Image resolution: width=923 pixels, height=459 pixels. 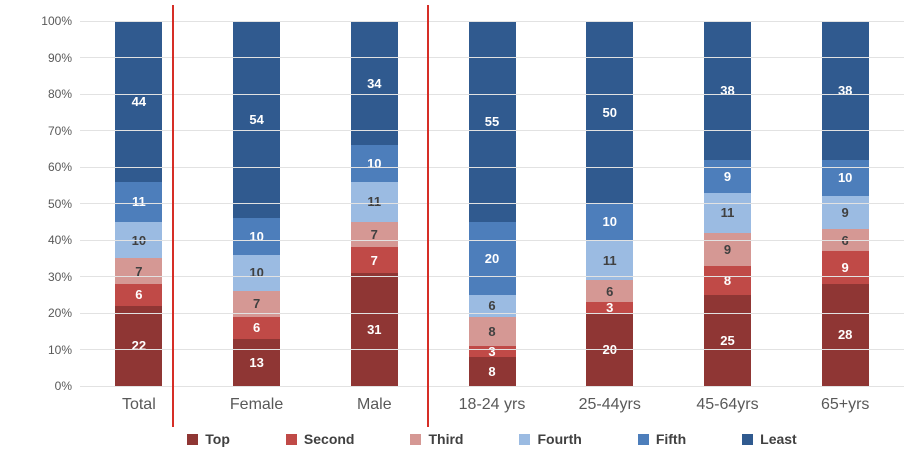 What do you see at coordinates (59, 240) in the screenshot?
I see `y-axis-tick-label: 40%` at bounding box center [59, 240].